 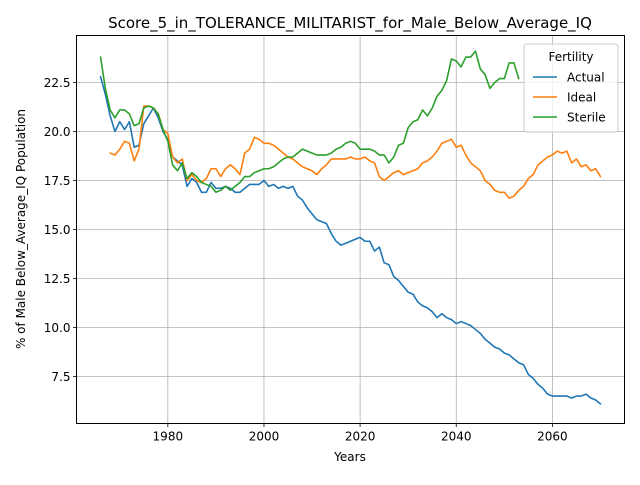 What do you see at coordinates (60, 377) in the screenshot?
I see `y-tick-label: 7.5` at bounding box center [60, 377].